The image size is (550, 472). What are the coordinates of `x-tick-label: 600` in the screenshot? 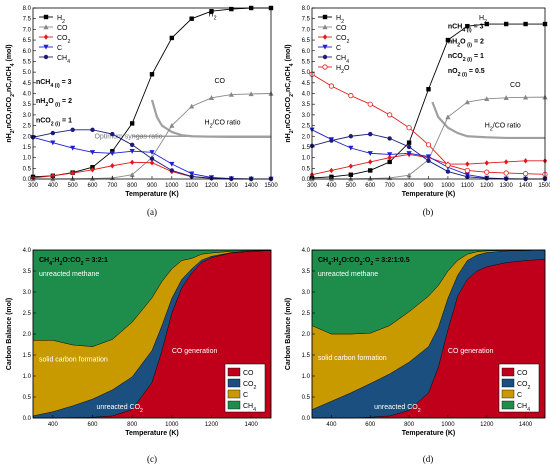 It's located at (92, 425).